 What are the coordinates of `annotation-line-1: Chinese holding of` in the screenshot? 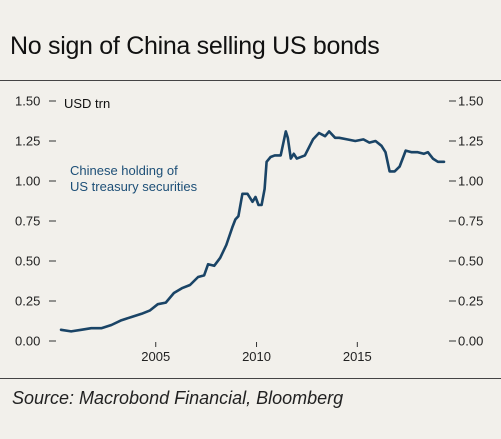 It's located at (124, 170).